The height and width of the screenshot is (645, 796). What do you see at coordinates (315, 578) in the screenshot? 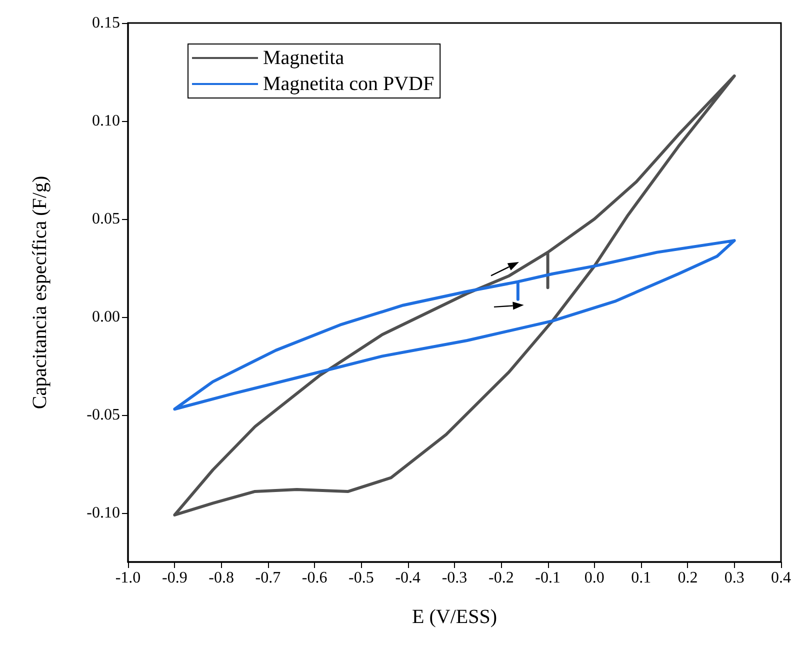
I see `x-tick-label: -0.6` at bounding box center [315, 578].